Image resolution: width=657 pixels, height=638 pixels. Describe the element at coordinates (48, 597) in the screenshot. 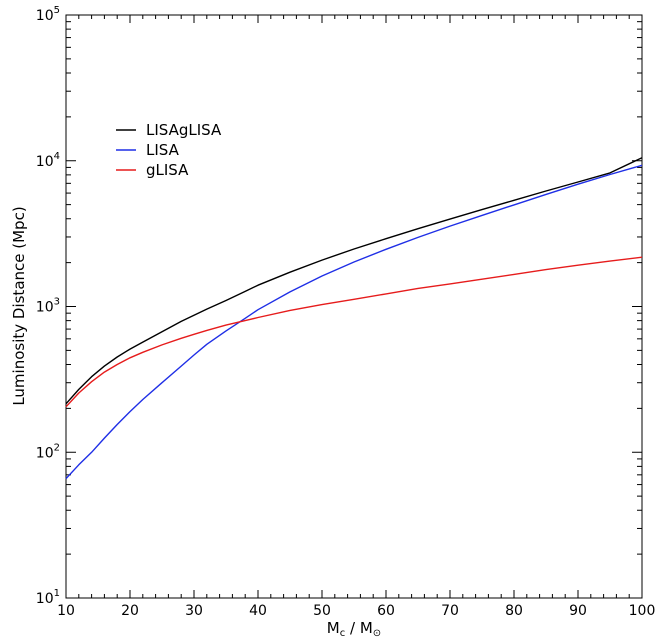

I see `y-tick-label: 10¹` at that location.